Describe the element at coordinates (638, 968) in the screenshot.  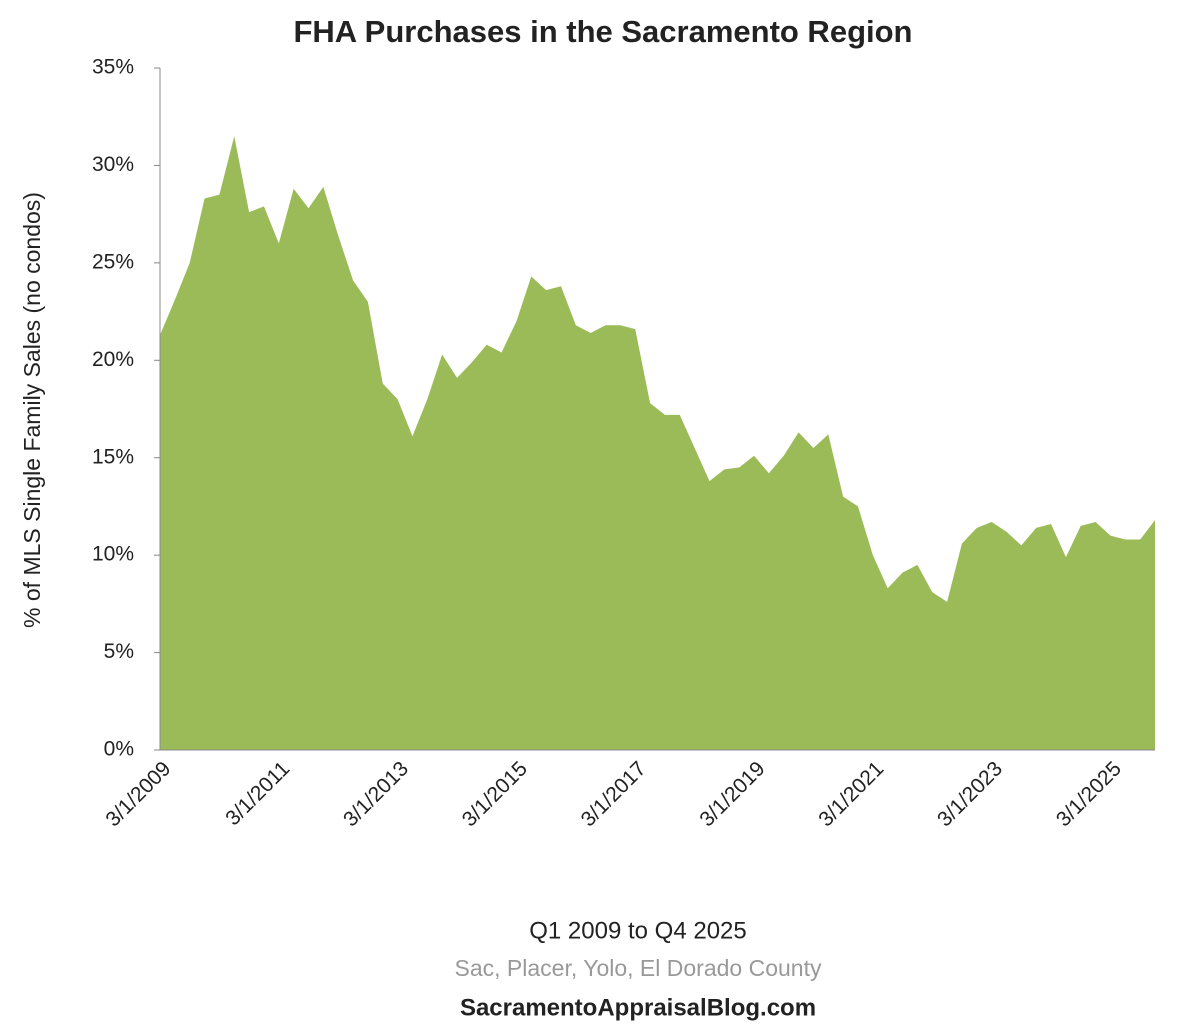
I see `subtitle: Sac, Placer, Yolo, El Dorado County` at that location.